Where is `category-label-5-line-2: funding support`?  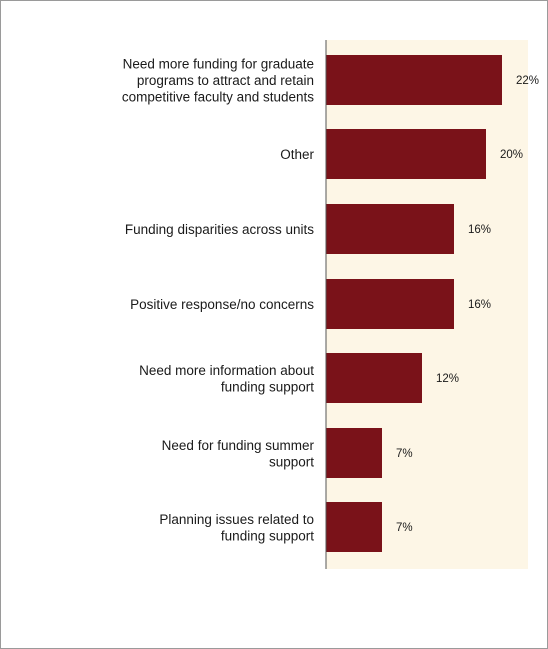 category-label-5-line-2: funding support is located at coordinates (267, 386).